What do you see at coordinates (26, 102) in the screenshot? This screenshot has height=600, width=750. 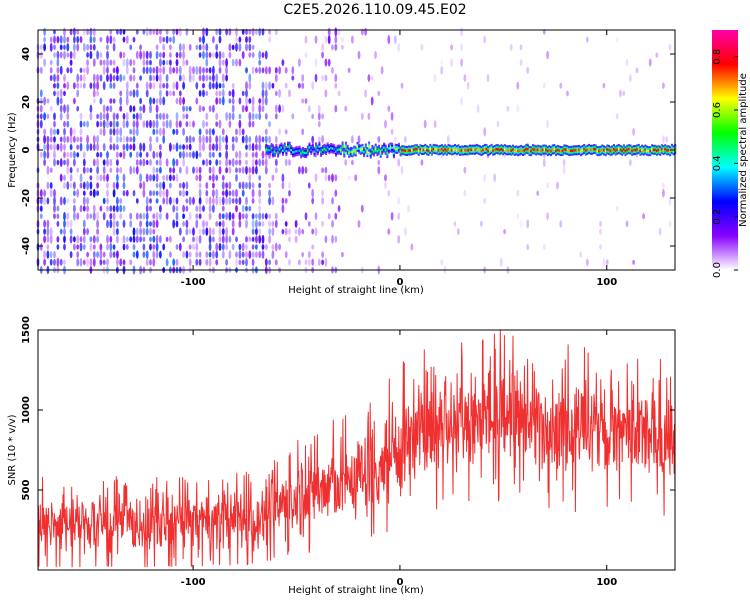 I see `y-tick-label: 20` at bounding box center [26, 102].